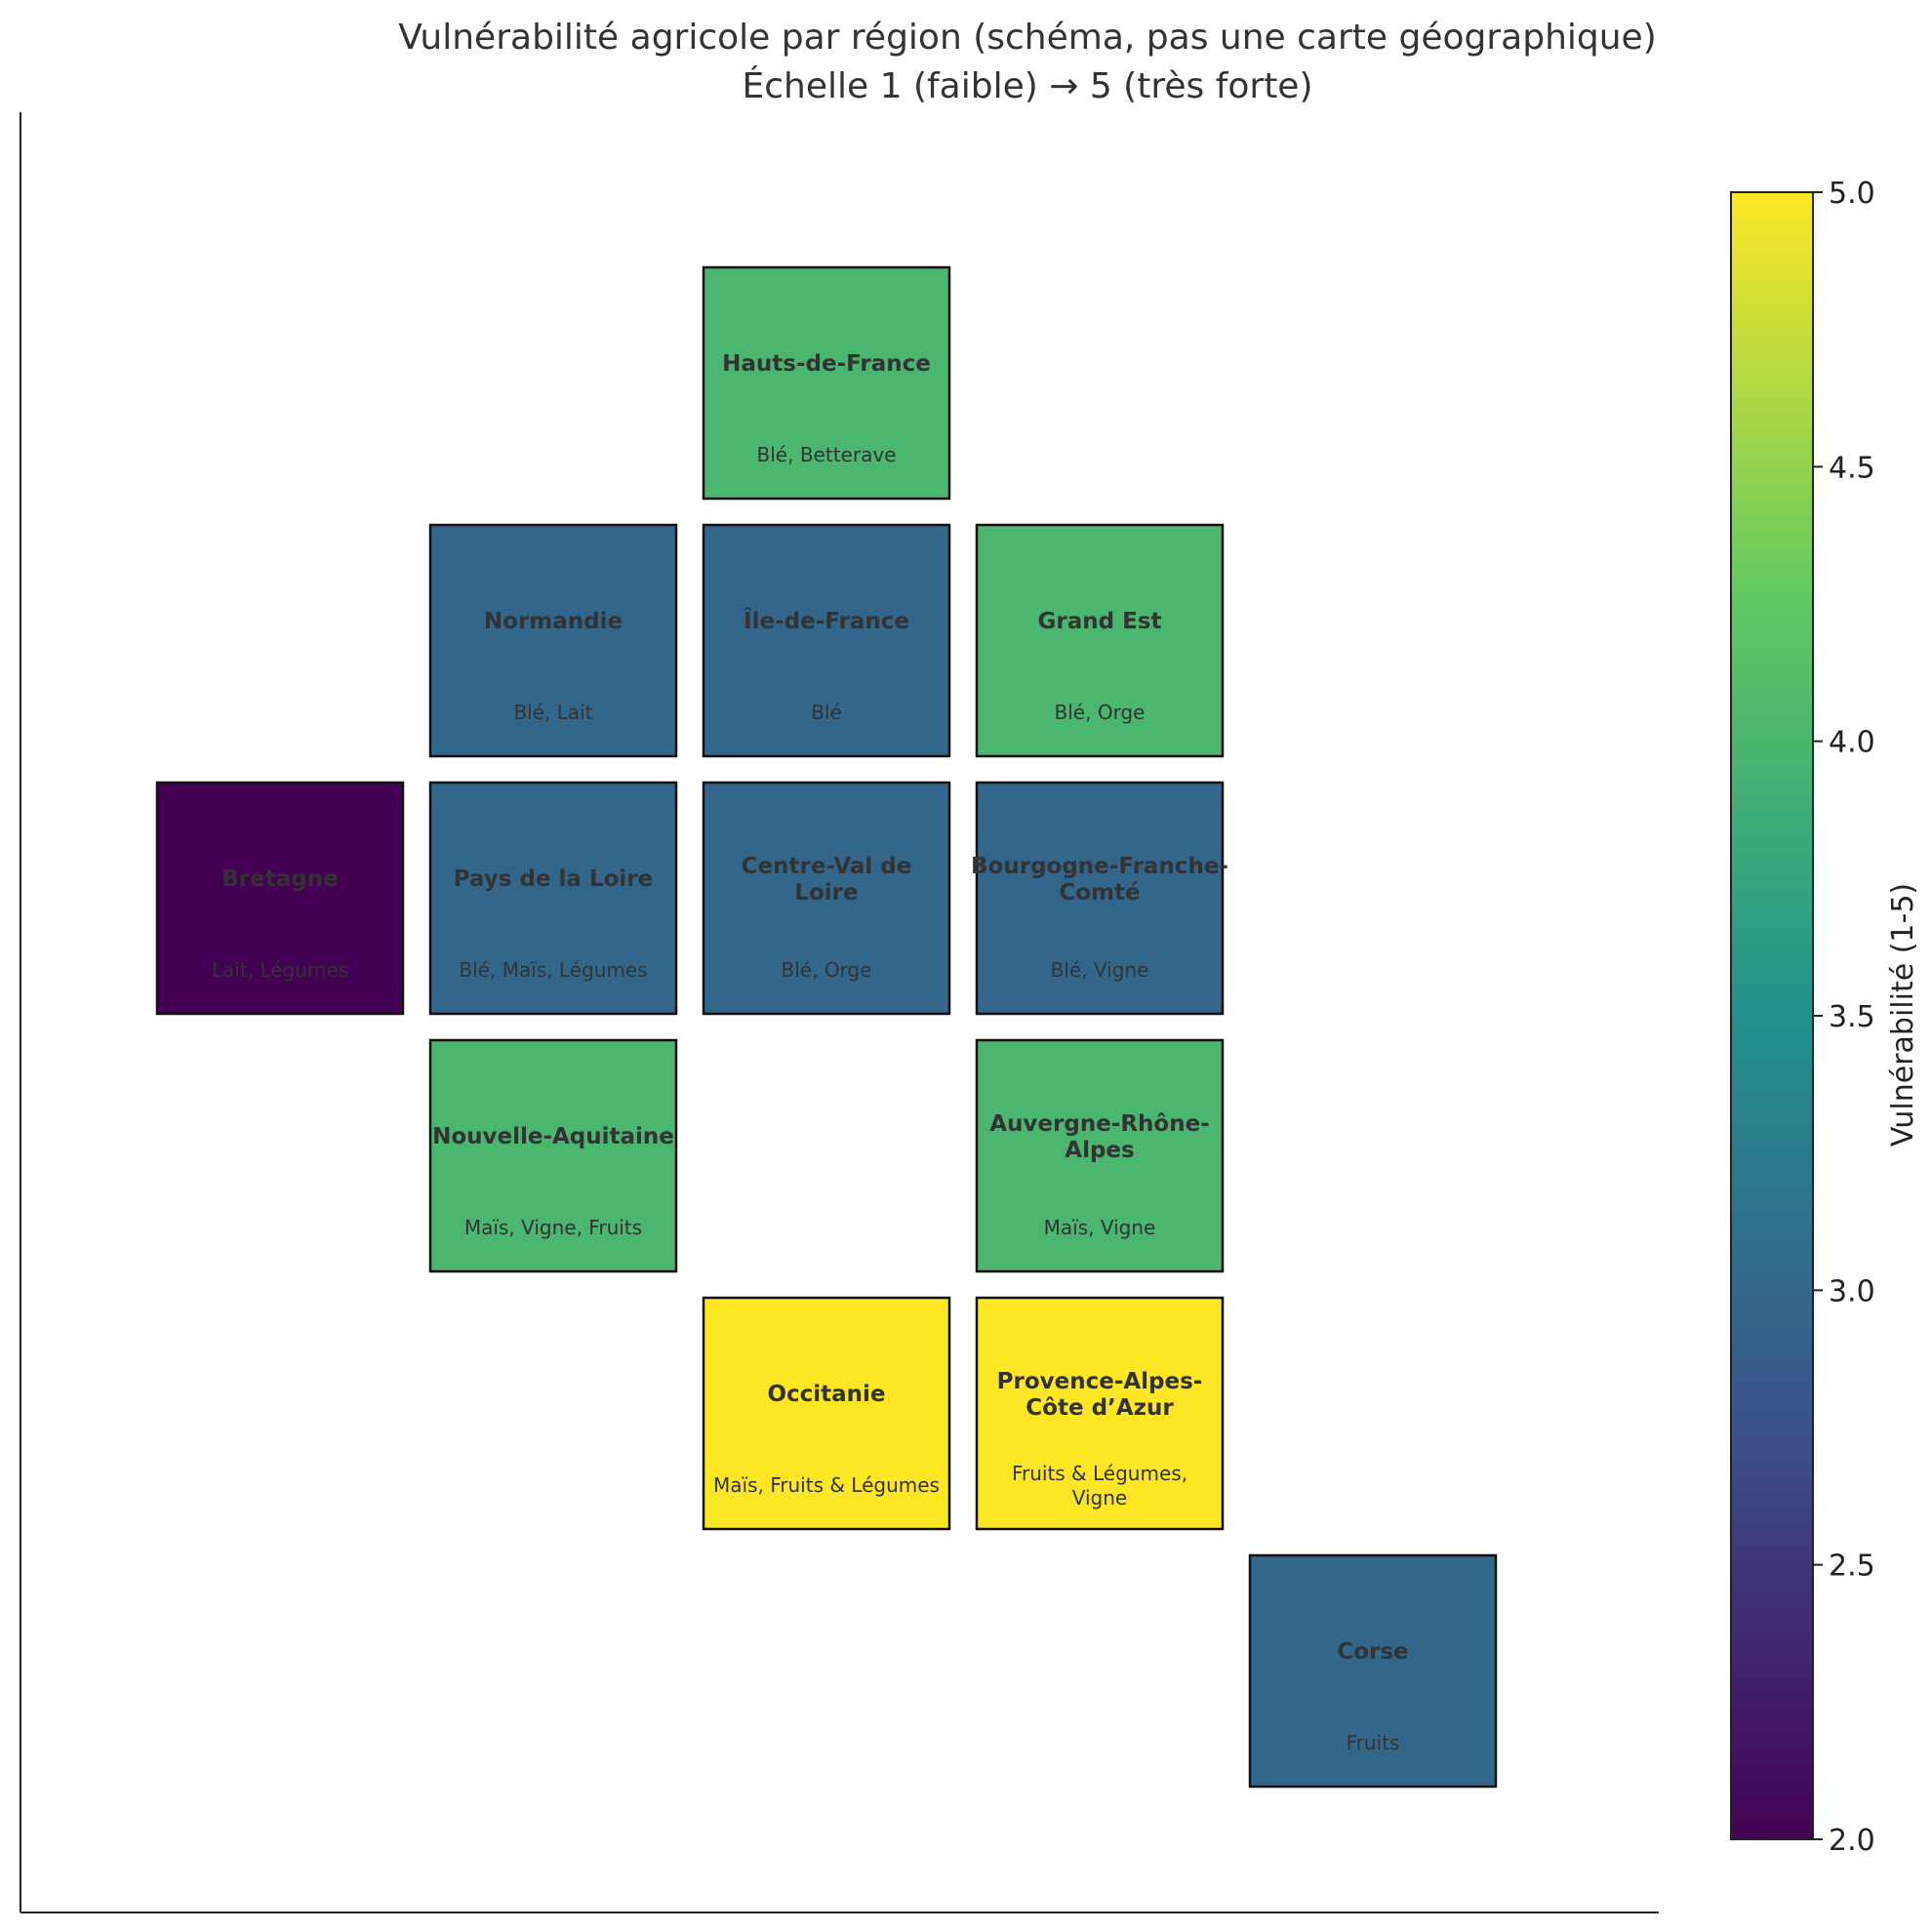 The width and height of the screenshot is (1931, 1932). What do you see at coordinates (826, 1485) in the screenshot?
I see `region-crops: Maïs, Fruits & Légumes` at bounding box center [826, 1485].